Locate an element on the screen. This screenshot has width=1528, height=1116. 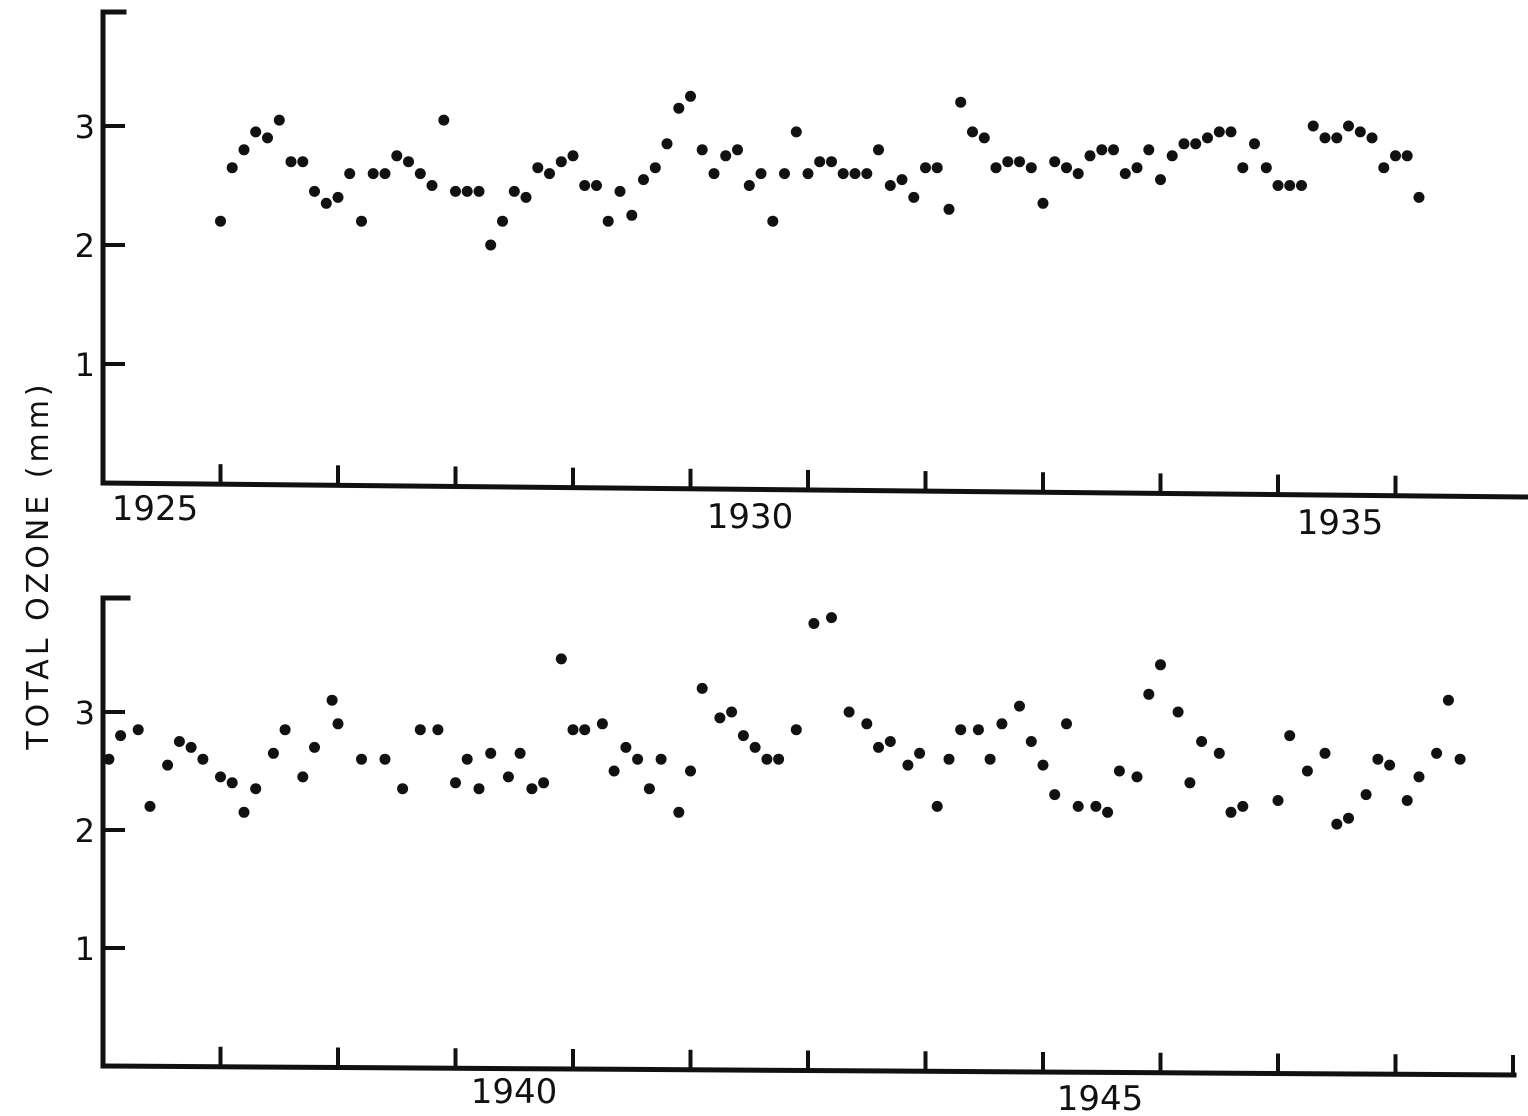
y-tick-label: 3 is located at coordinates (85, 713).